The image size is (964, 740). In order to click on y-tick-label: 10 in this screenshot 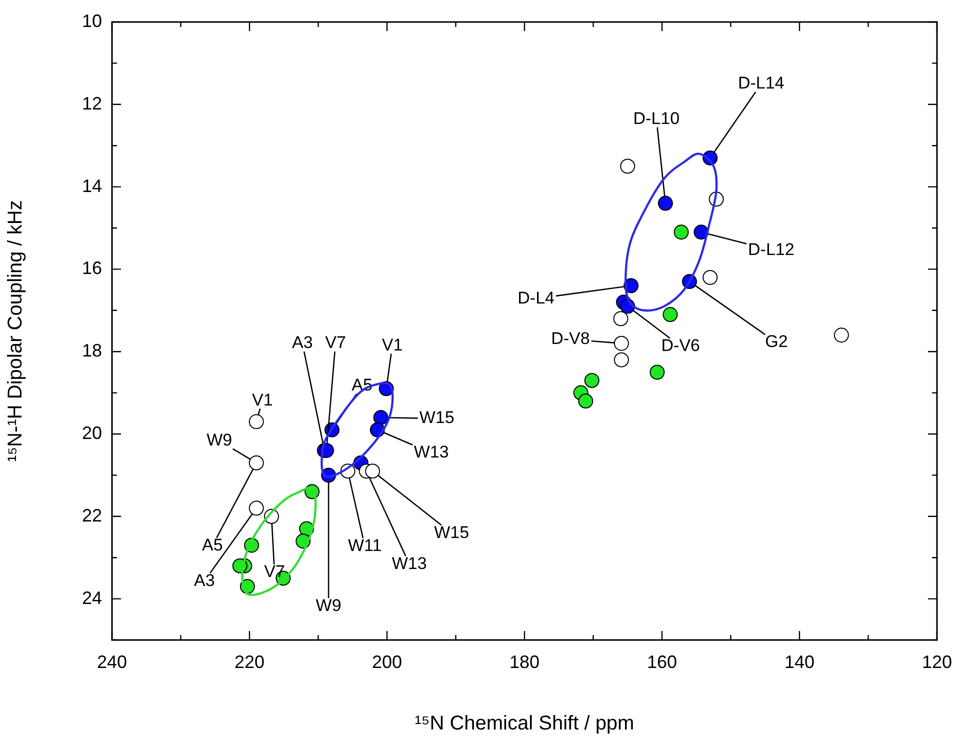, I will do `click(92, 20)`.